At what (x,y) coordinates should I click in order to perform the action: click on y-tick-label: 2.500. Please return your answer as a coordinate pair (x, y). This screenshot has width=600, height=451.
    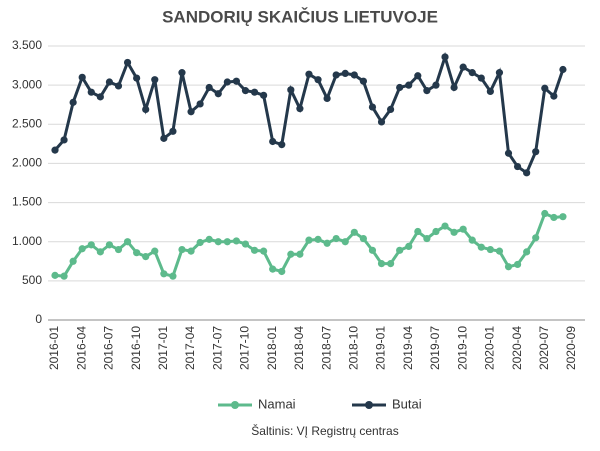
    Looking at the image, I should click on (27, 123).